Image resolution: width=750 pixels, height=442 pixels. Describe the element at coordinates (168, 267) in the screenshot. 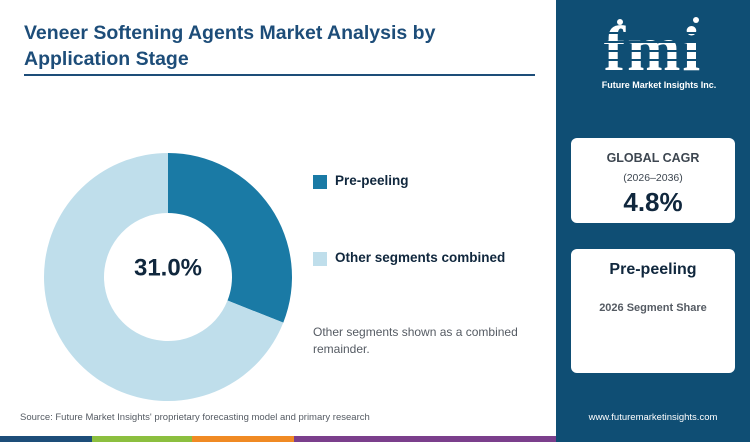

I see `center-value-label: 31.0%` at that location.